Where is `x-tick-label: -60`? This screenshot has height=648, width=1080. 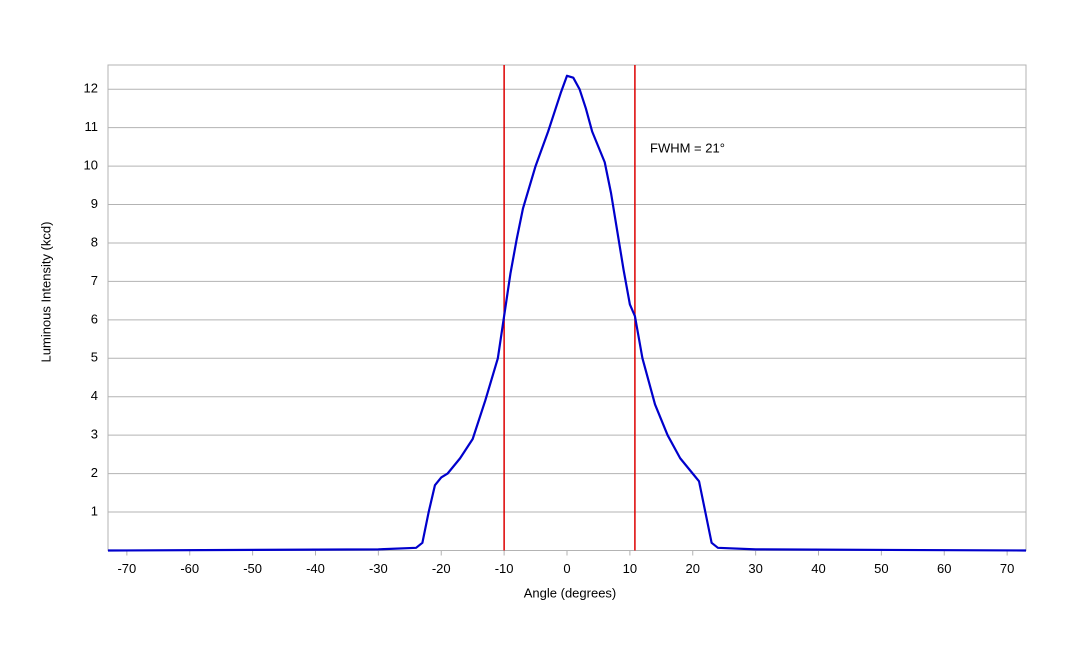 x-tick-label: -60 is located at coordinates (189, 568).